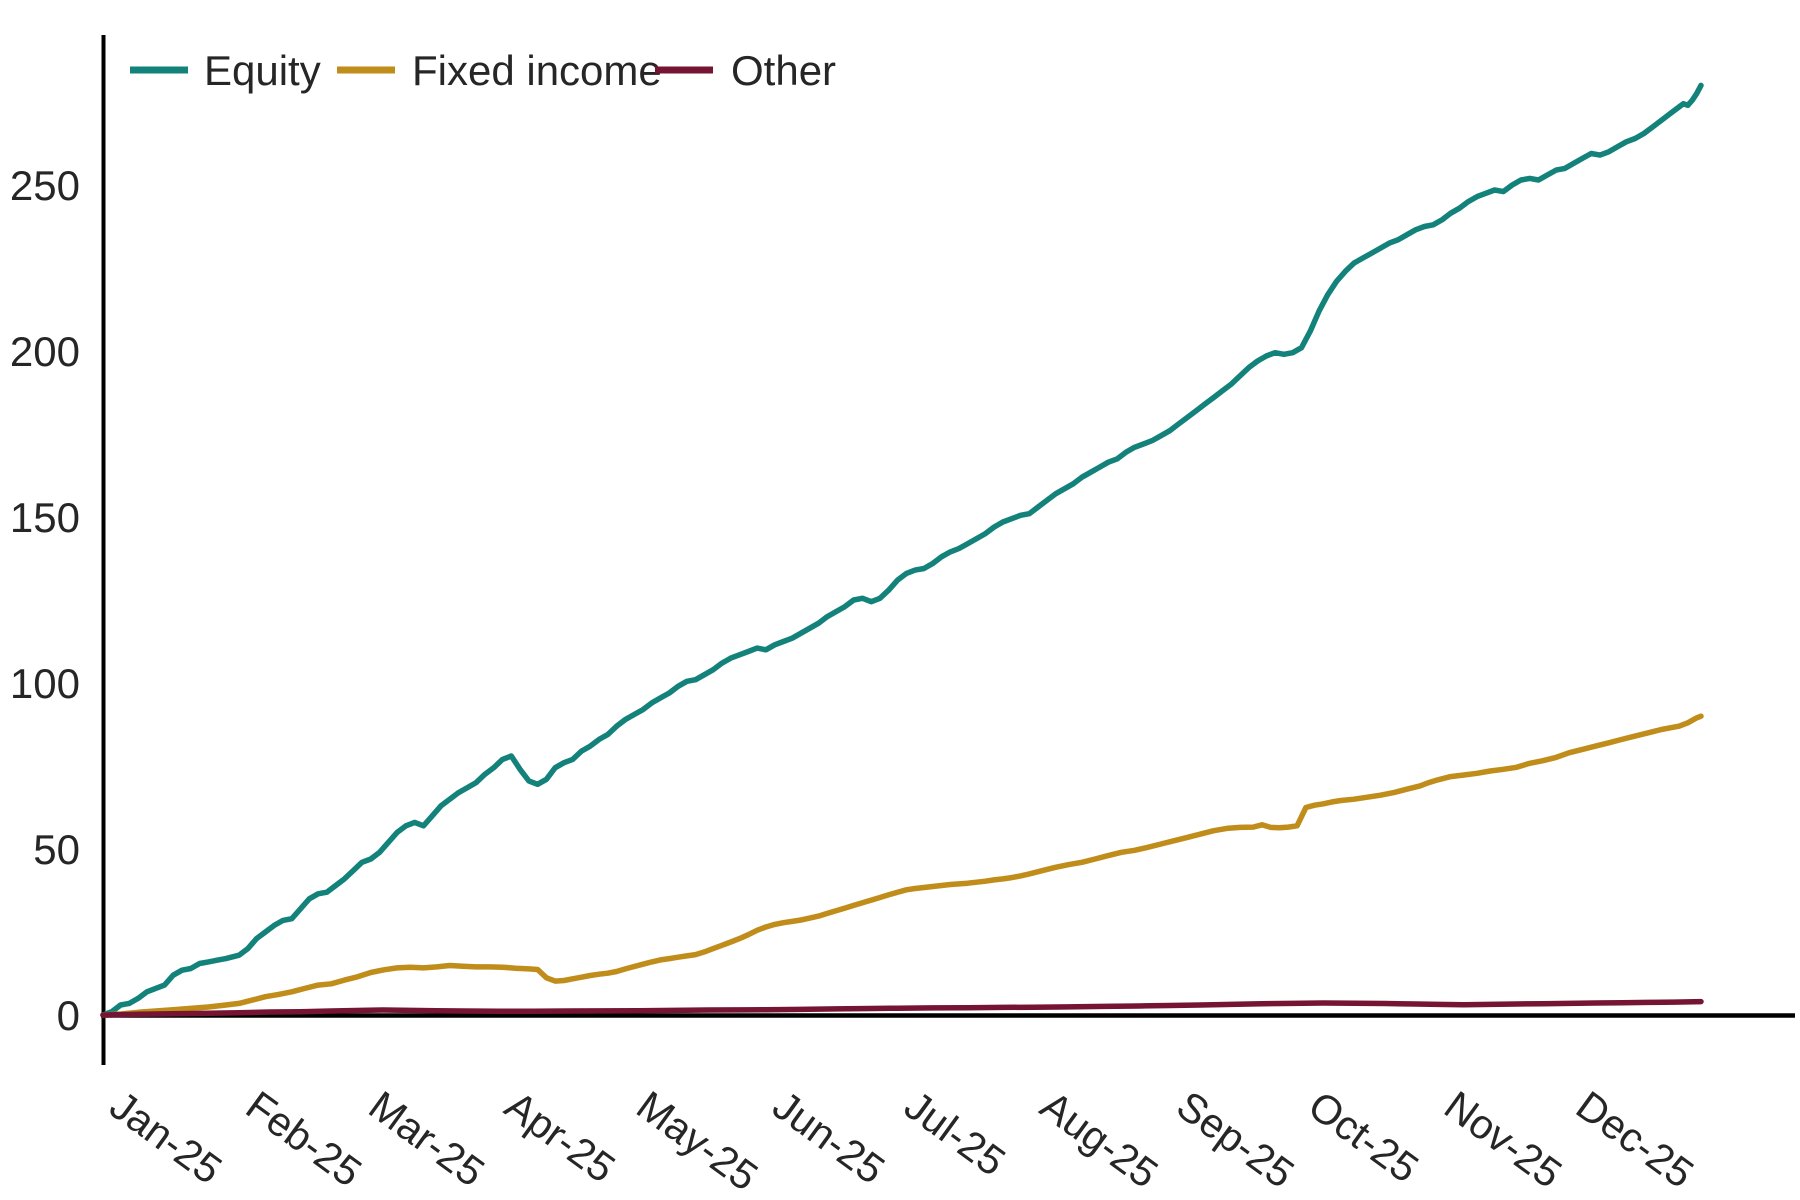  Describe the element at coordinates (1363, 1137) in the screenshot. I see `x-tick-label: Oct-25` at that location.